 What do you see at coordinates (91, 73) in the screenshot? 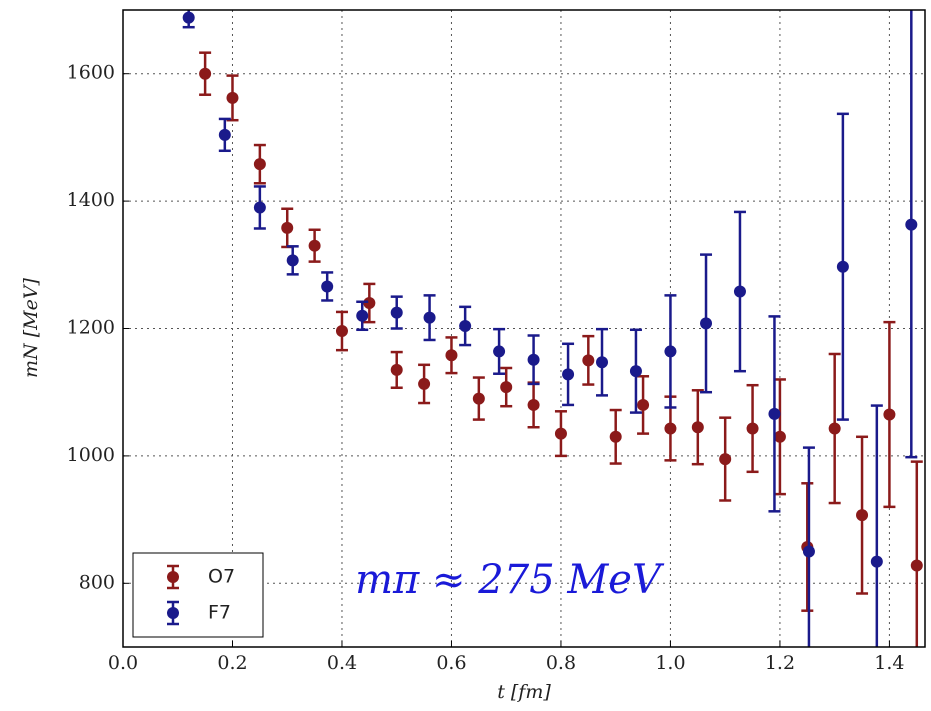
I see `y-tick-label: 1600` at bounding box center [91, 73].